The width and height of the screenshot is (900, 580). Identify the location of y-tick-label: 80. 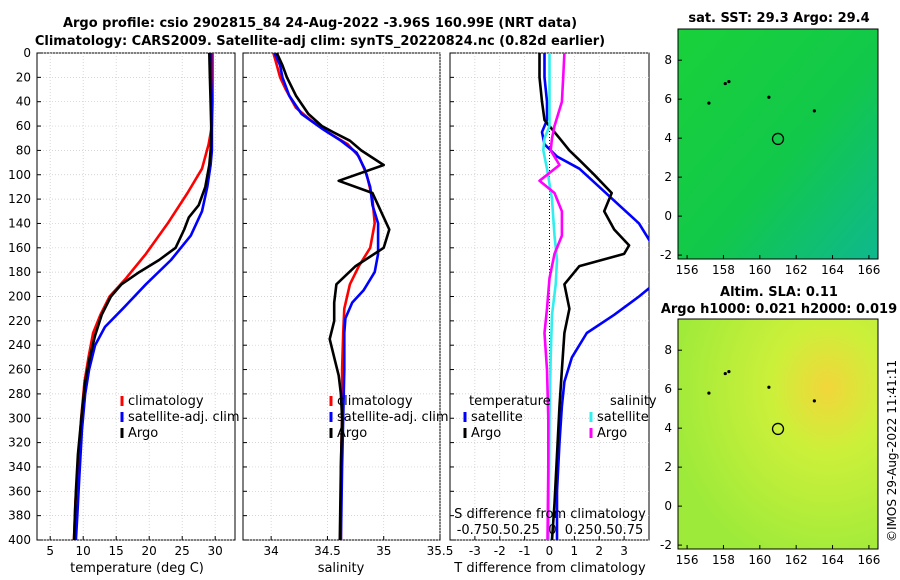
(23, 150).